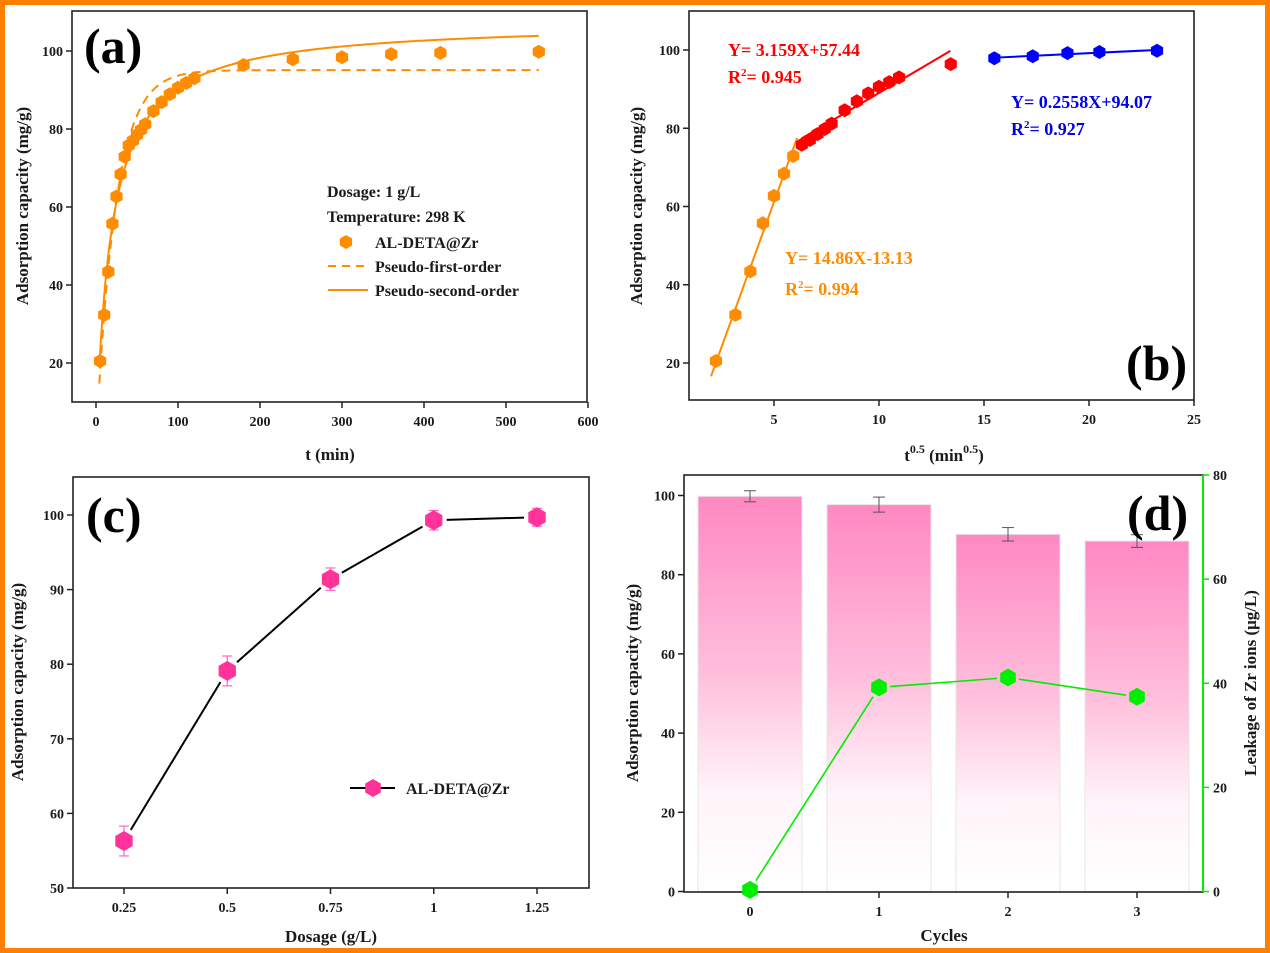 This screenshot has width=1270, height=953. Describe the element at coordinates (124, 908) in the screenshot. I see `x-tick-label: 0.25` at that location.